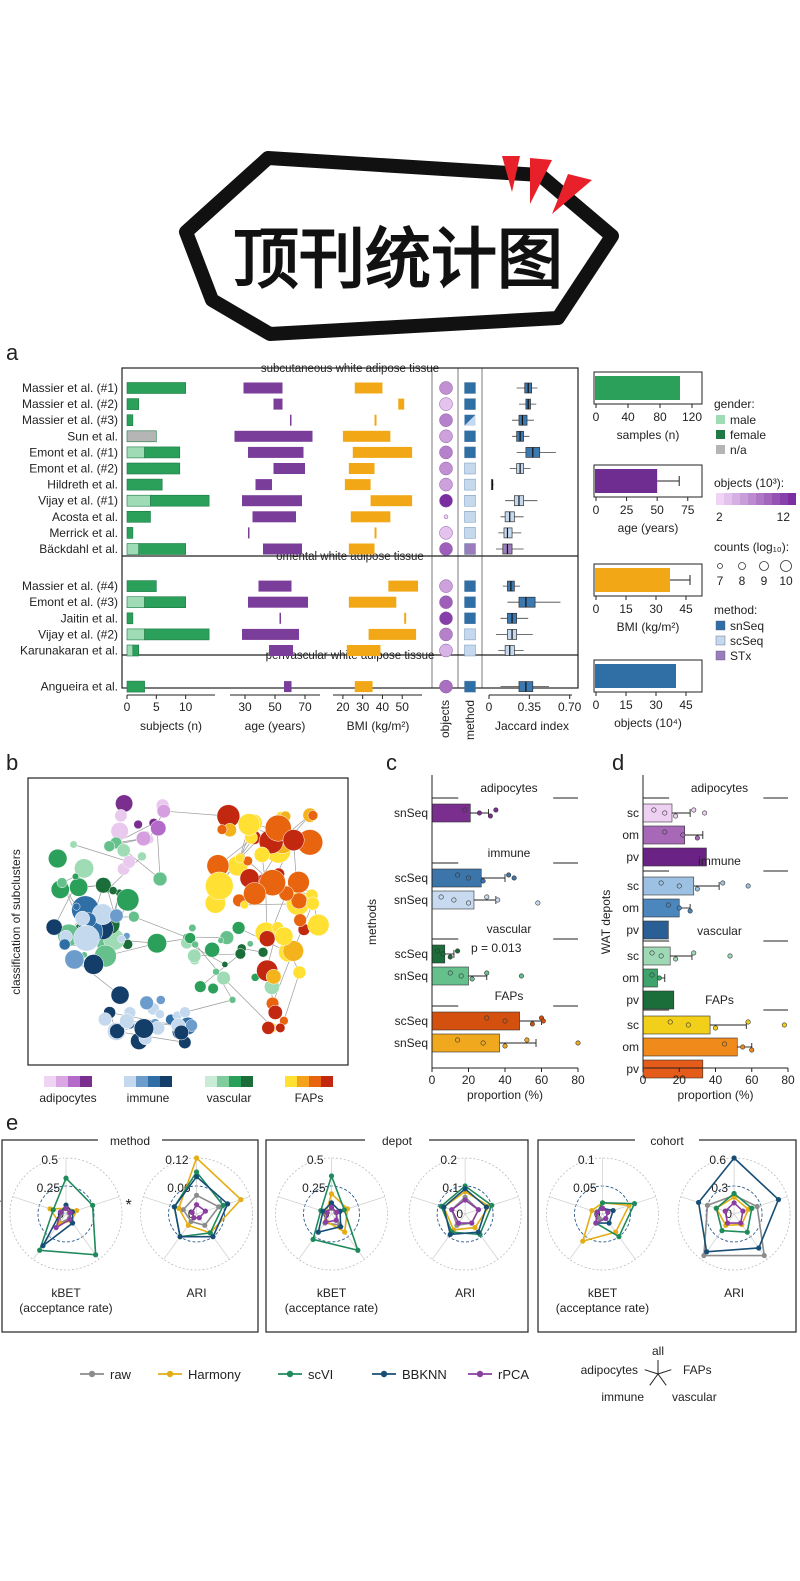 Image resolution: width=800 pixels, height=1581 pixels. I want to click on radar-tick-label: 0.5, so click(49, 1160).